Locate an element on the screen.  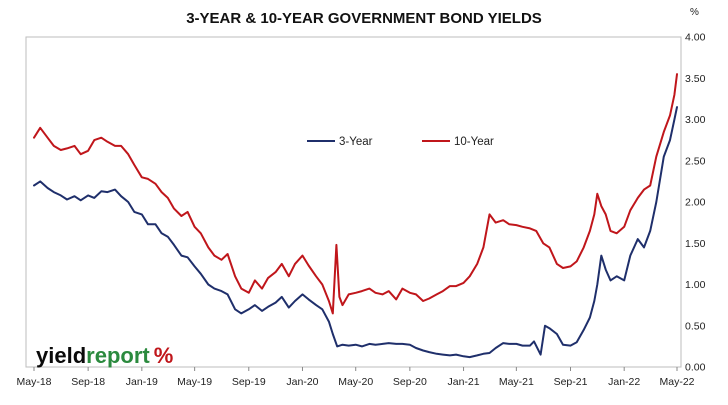
logo-word-yield: yield is located at coordinates (61, 355).